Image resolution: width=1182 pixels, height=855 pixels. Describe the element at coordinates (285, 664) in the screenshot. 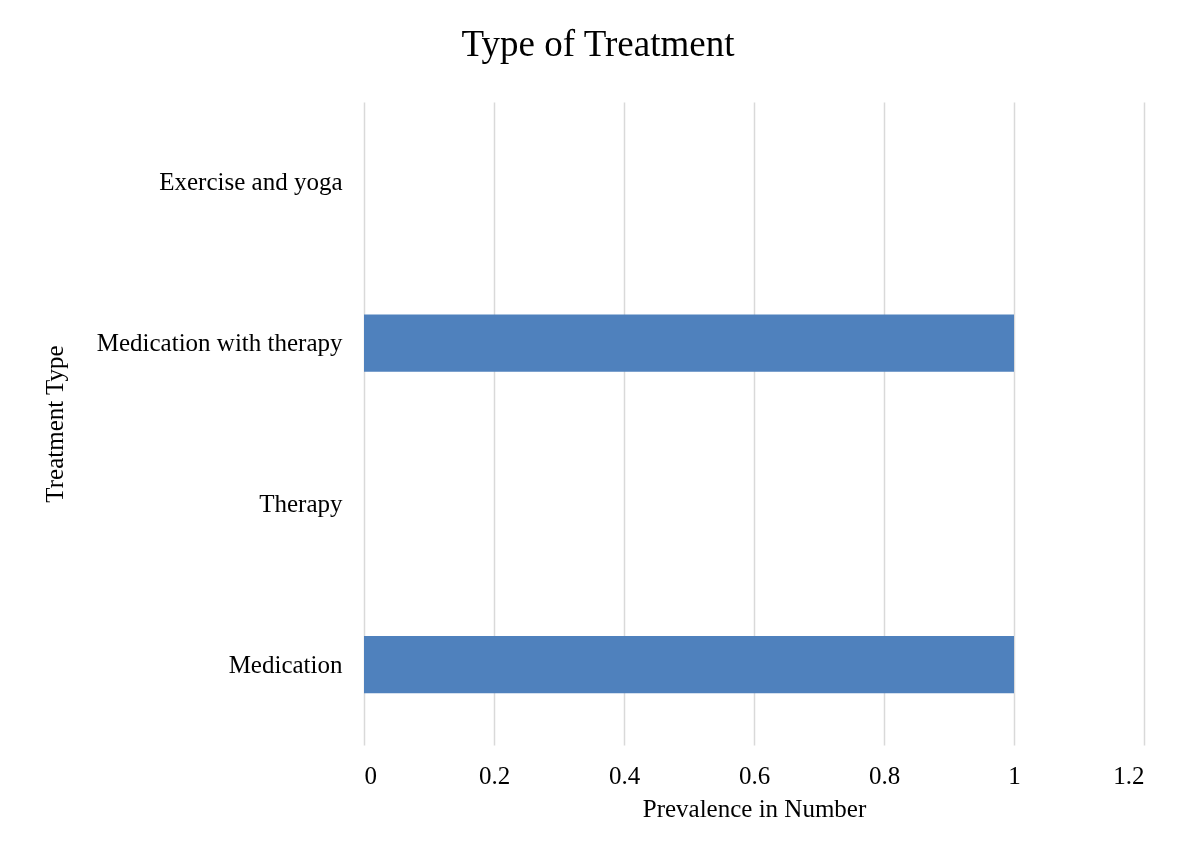

I see `y-tick-label: Medication` at that location.